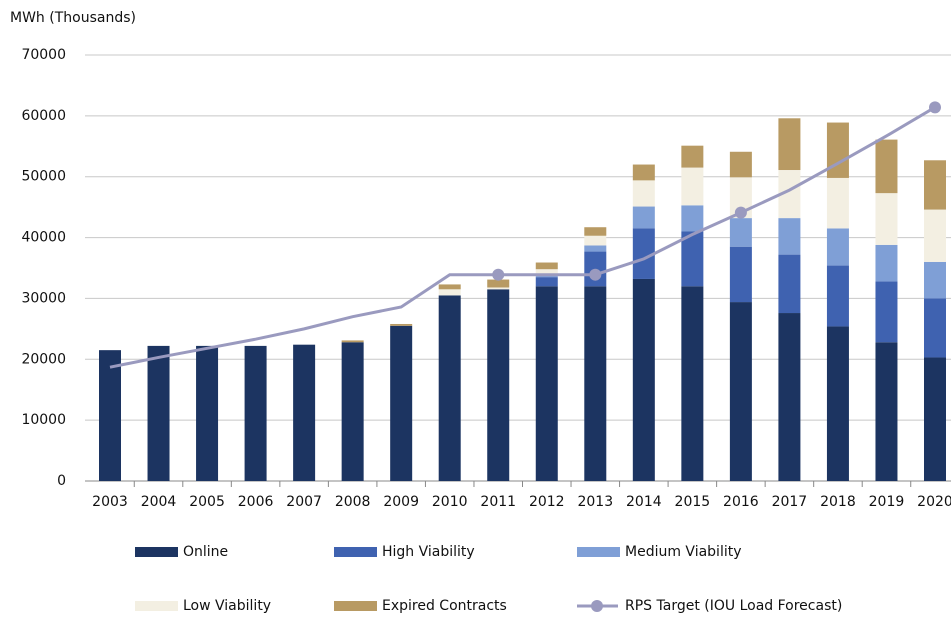  What do you see at coordinates (838, 502) in the screenshot?
I see `x-tick-label: 2018` at bounding box center [838, 502].